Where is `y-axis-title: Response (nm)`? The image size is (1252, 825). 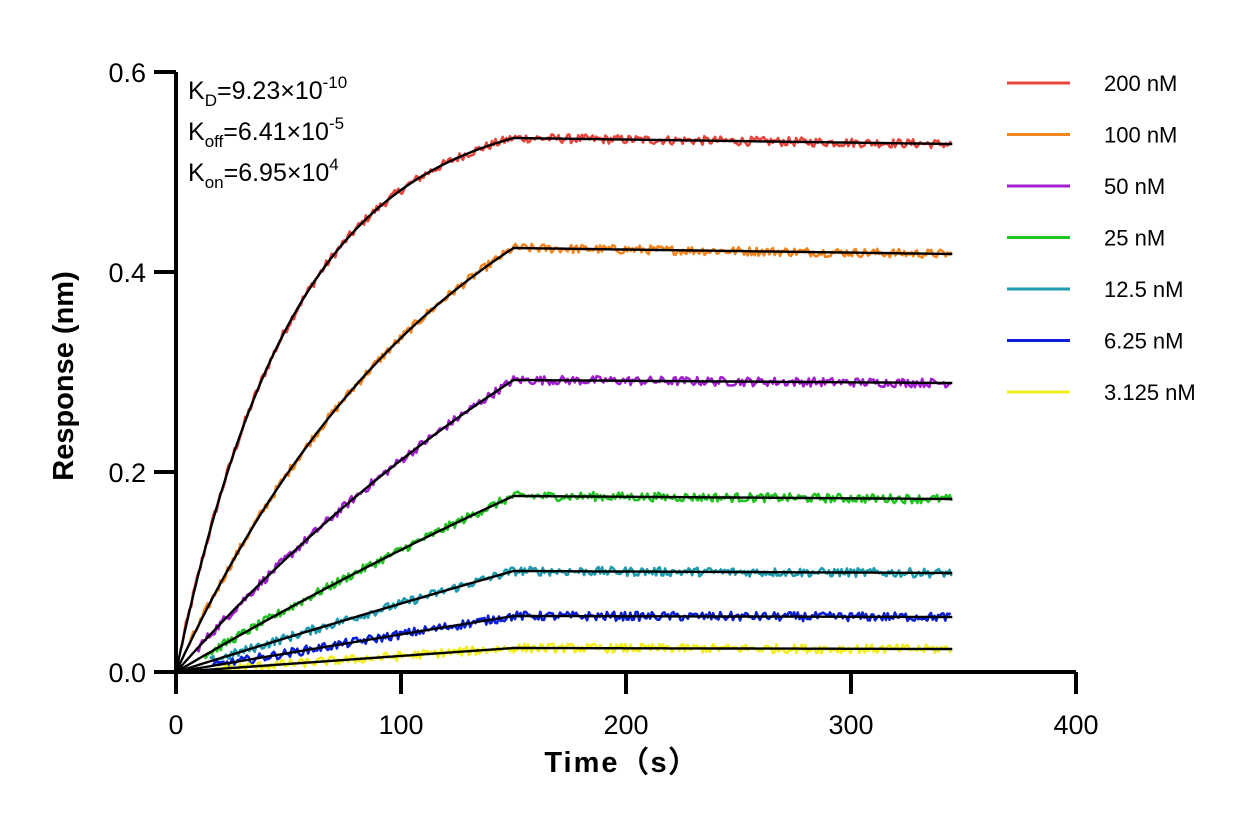 y-axis-title: Response (nm) is located at coordinates (64, 375).